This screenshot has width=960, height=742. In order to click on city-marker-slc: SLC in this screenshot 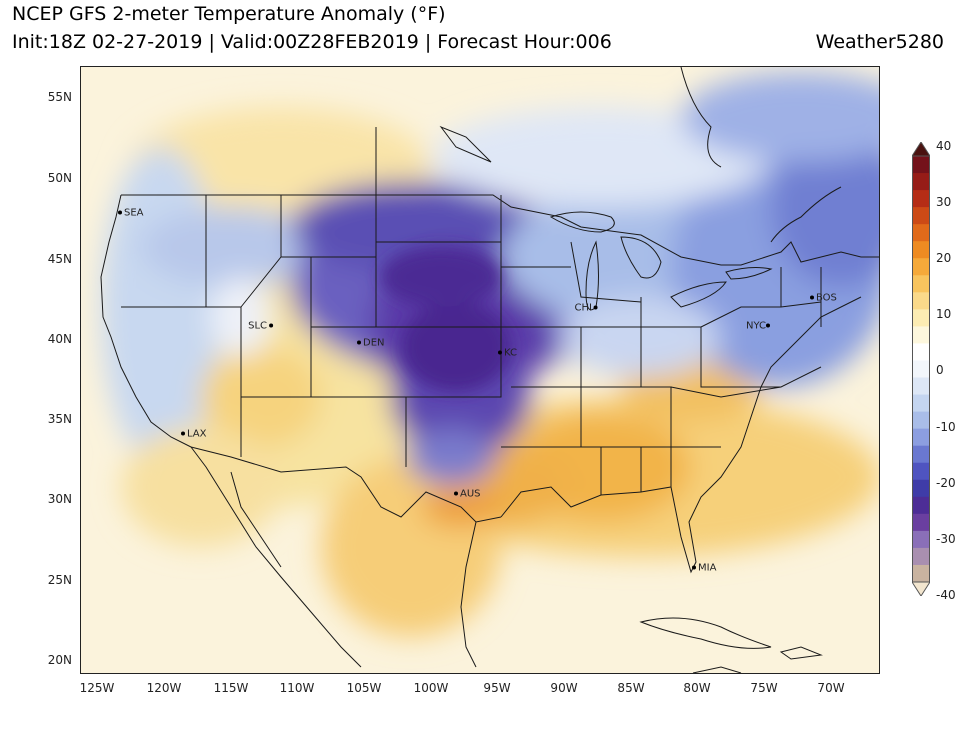, I will do `click(260, 326)`.